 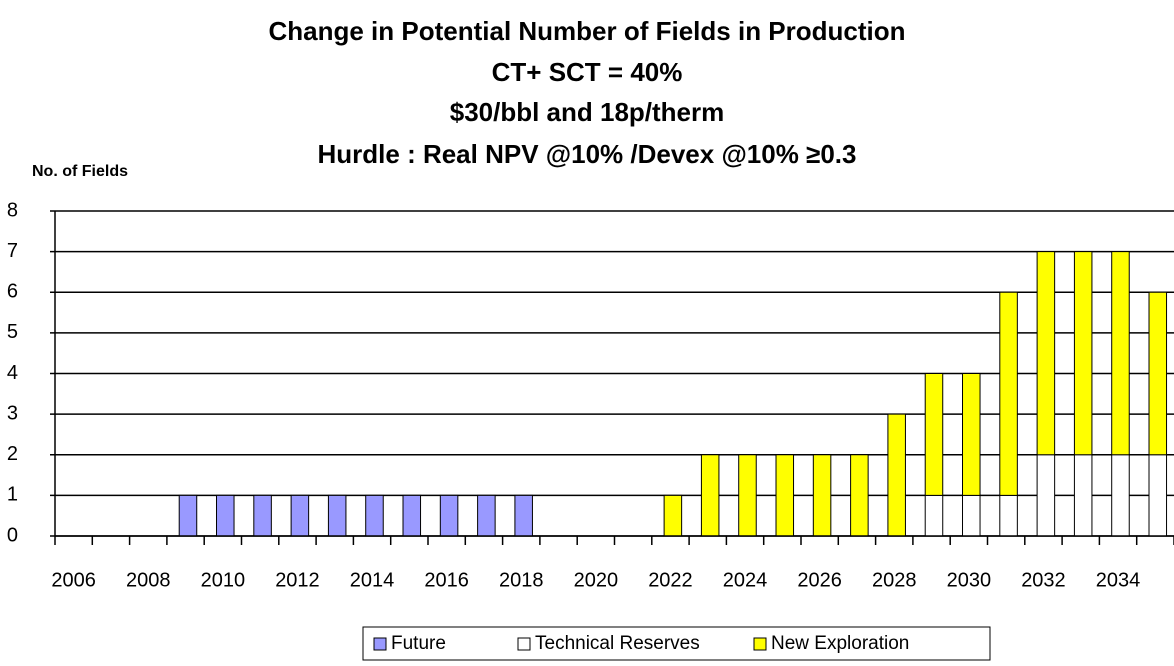 I want to click on x-tick-label: 2028, so click(x=894, y=580).